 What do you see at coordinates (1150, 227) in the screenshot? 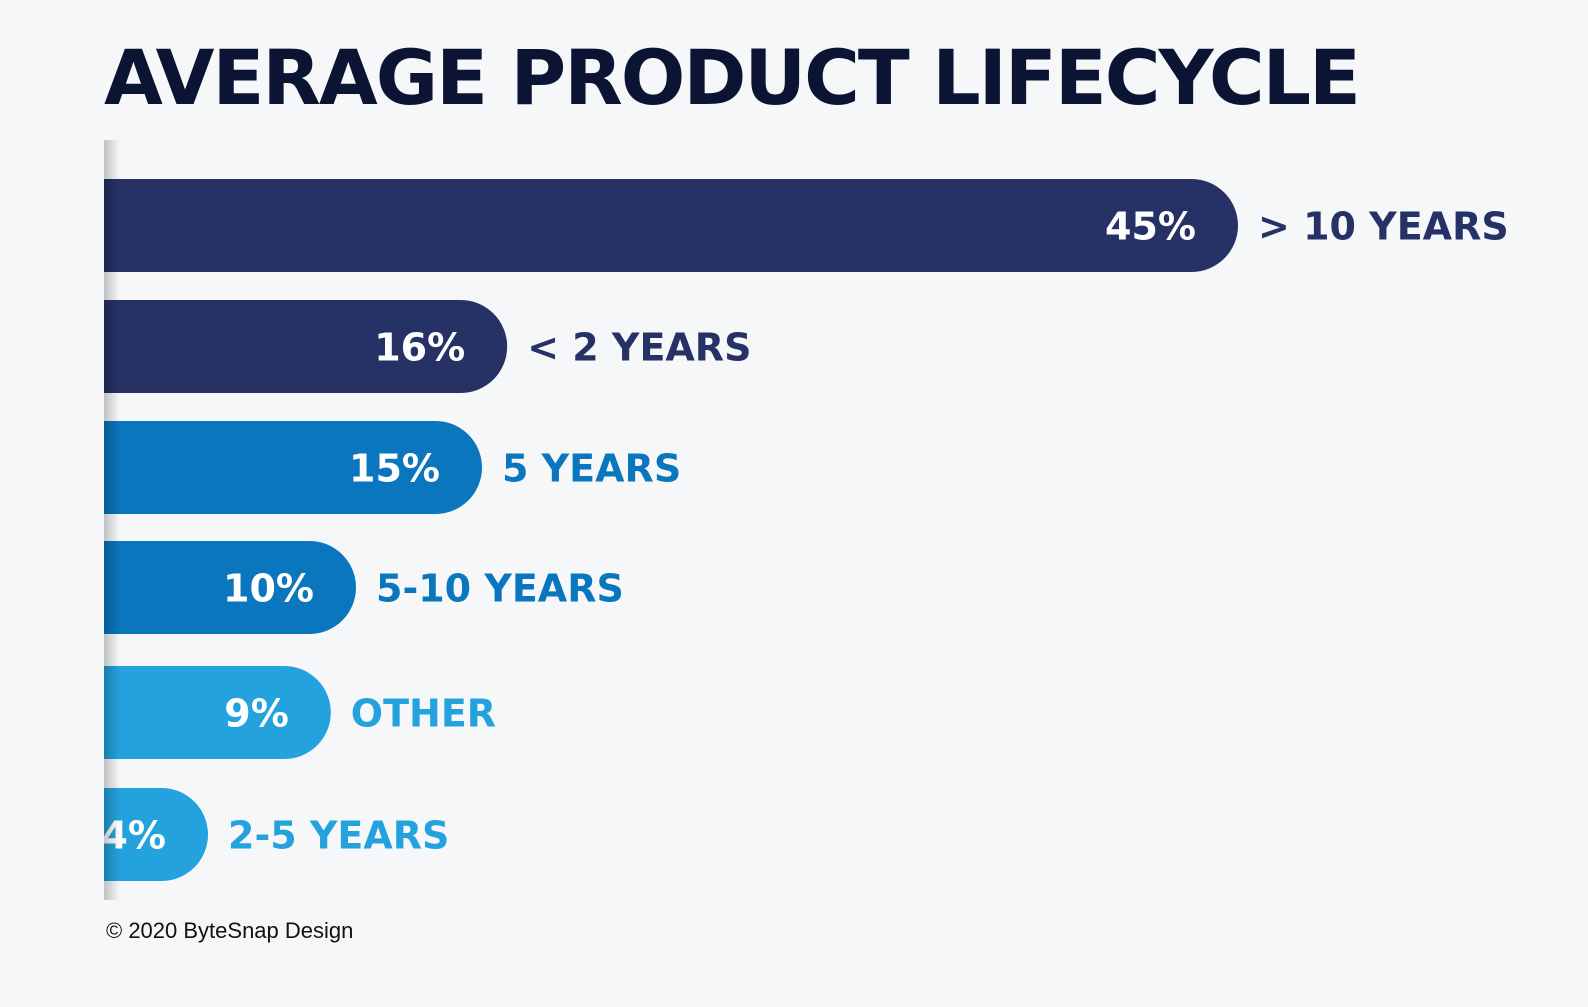
I see `bar-value-label: 45%` at bounding box center [1150, 227].